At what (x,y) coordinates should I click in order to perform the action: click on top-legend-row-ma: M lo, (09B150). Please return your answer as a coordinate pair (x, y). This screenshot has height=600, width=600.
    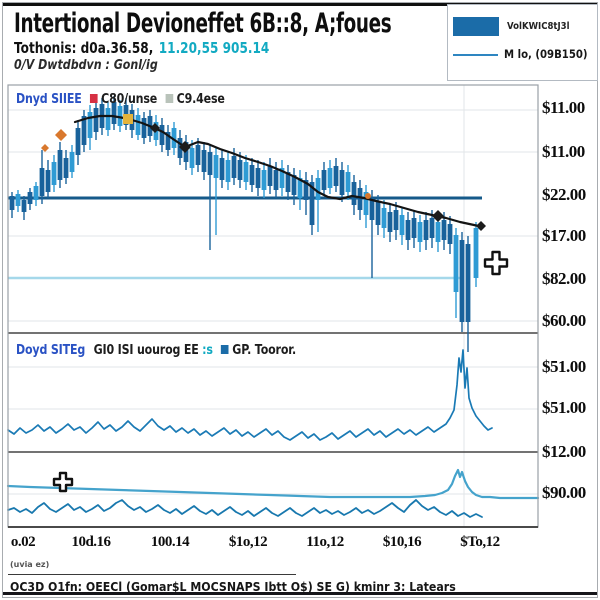
    Looking at the image, I should click on (523, 55).